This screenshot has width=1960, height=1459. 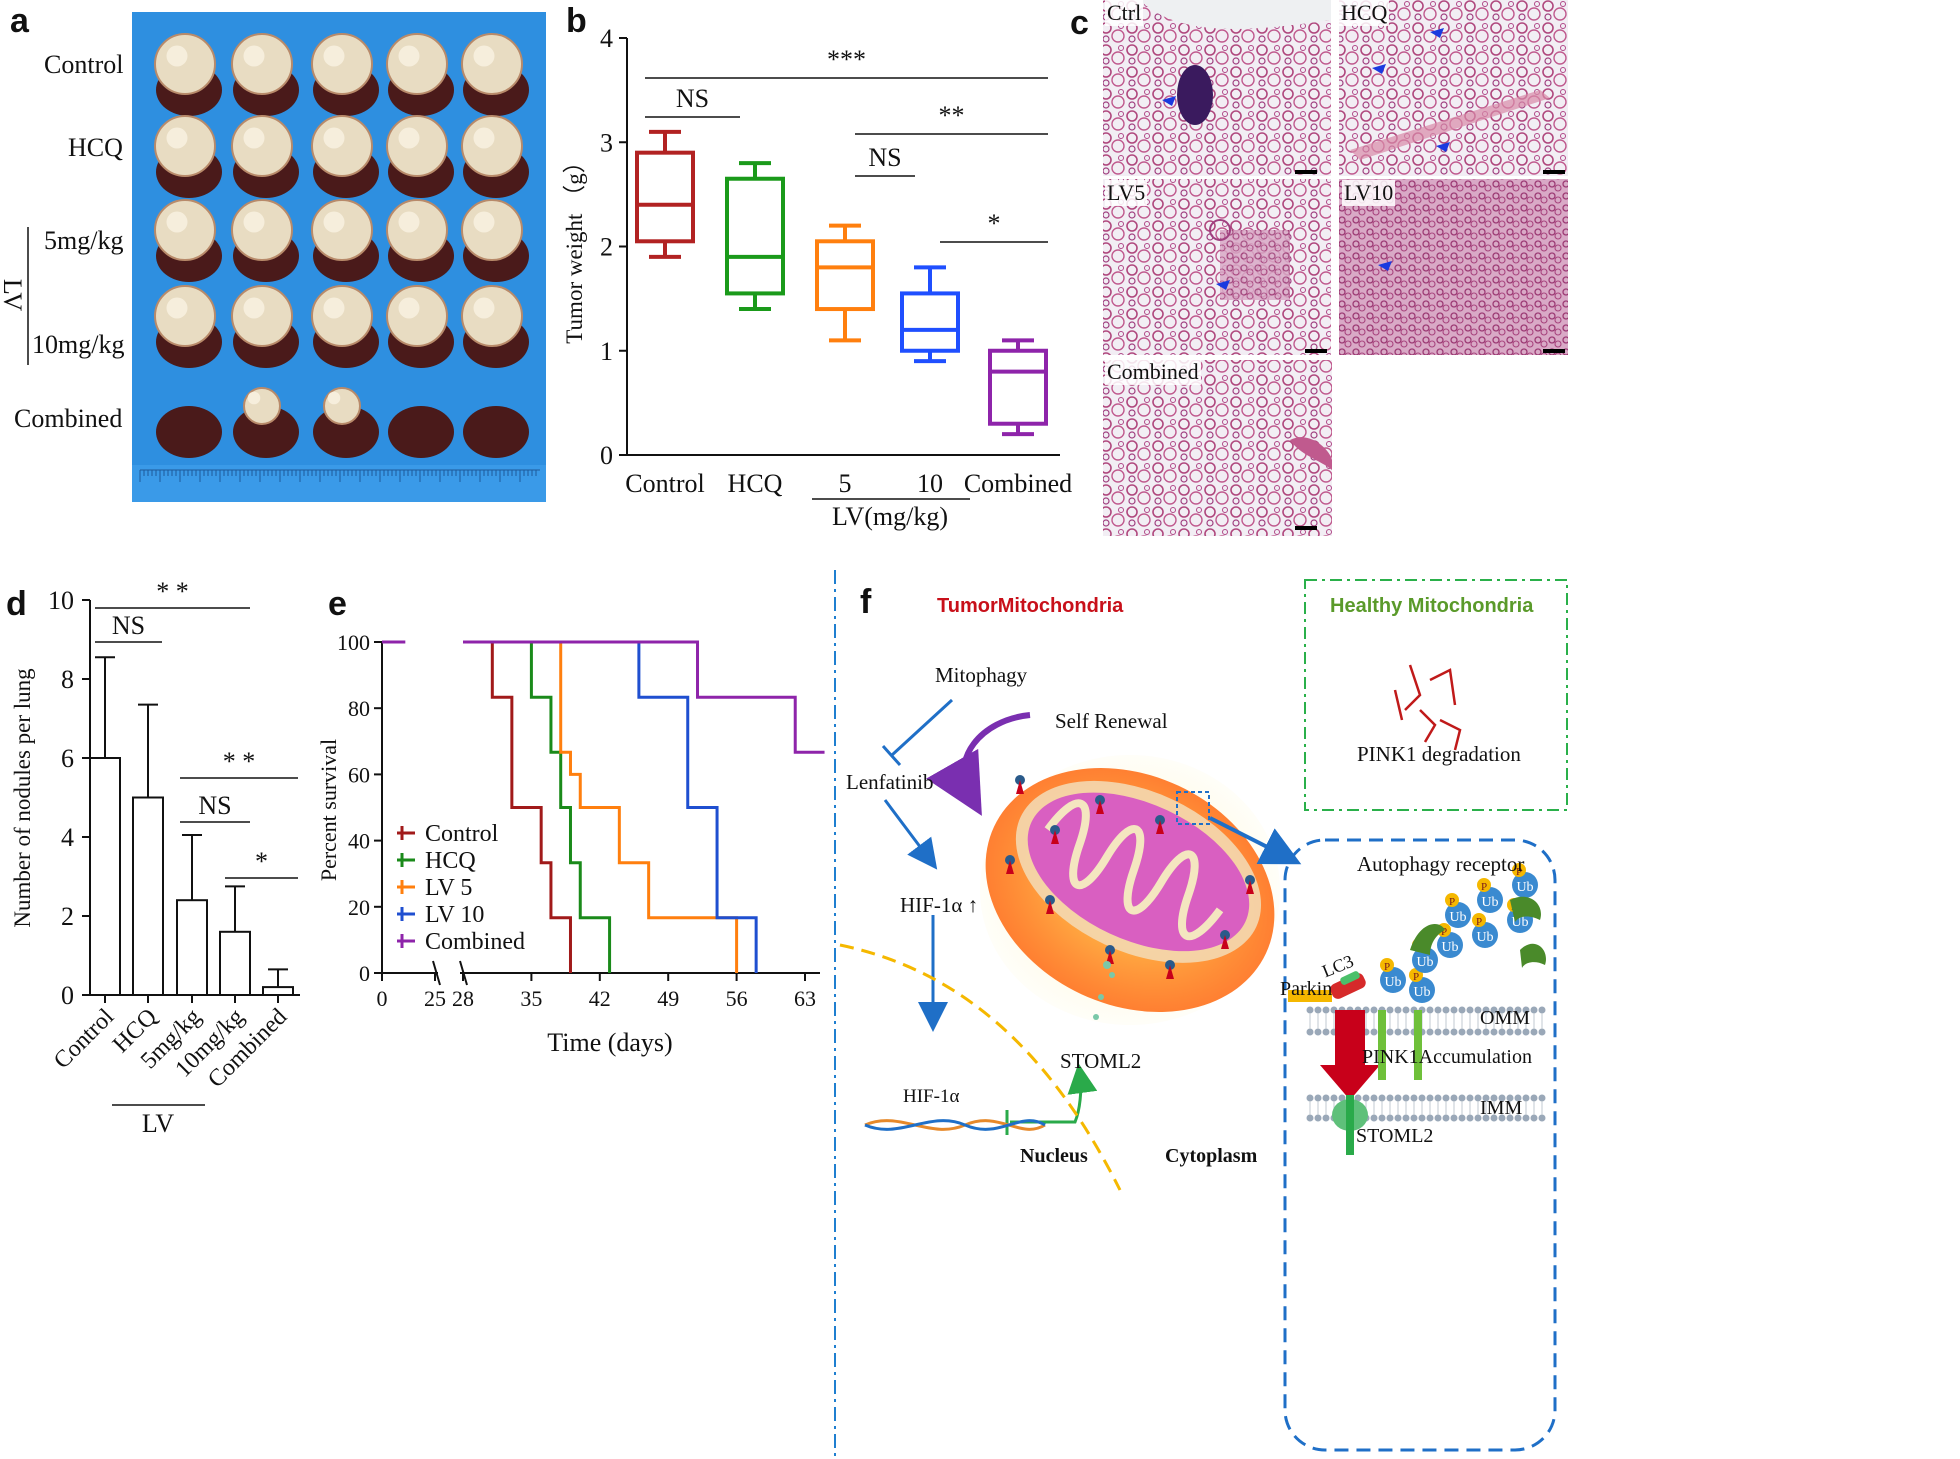 I want to click on legend-label: Combined, so click(x=475, y=942).